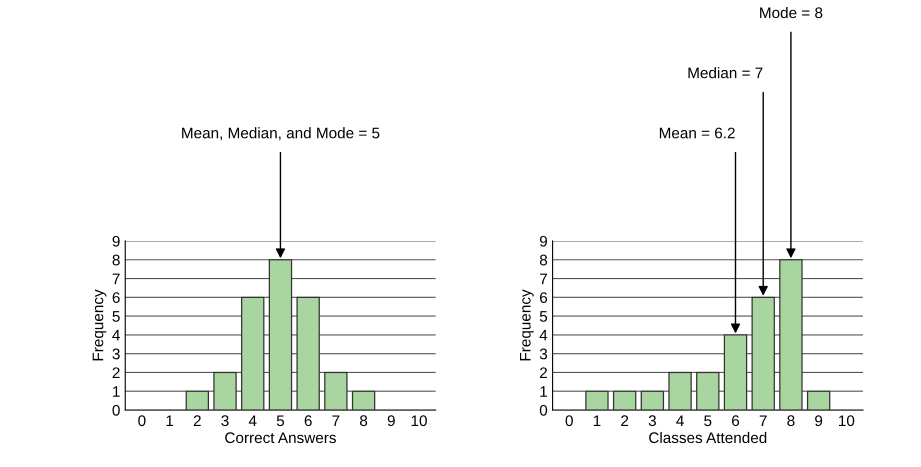 The image size is (921, 467). What do you see at coordinates (707, 438) in the screenshot?
I see `x-axis-title: Classes Attended` at bounding box center [707, 438].